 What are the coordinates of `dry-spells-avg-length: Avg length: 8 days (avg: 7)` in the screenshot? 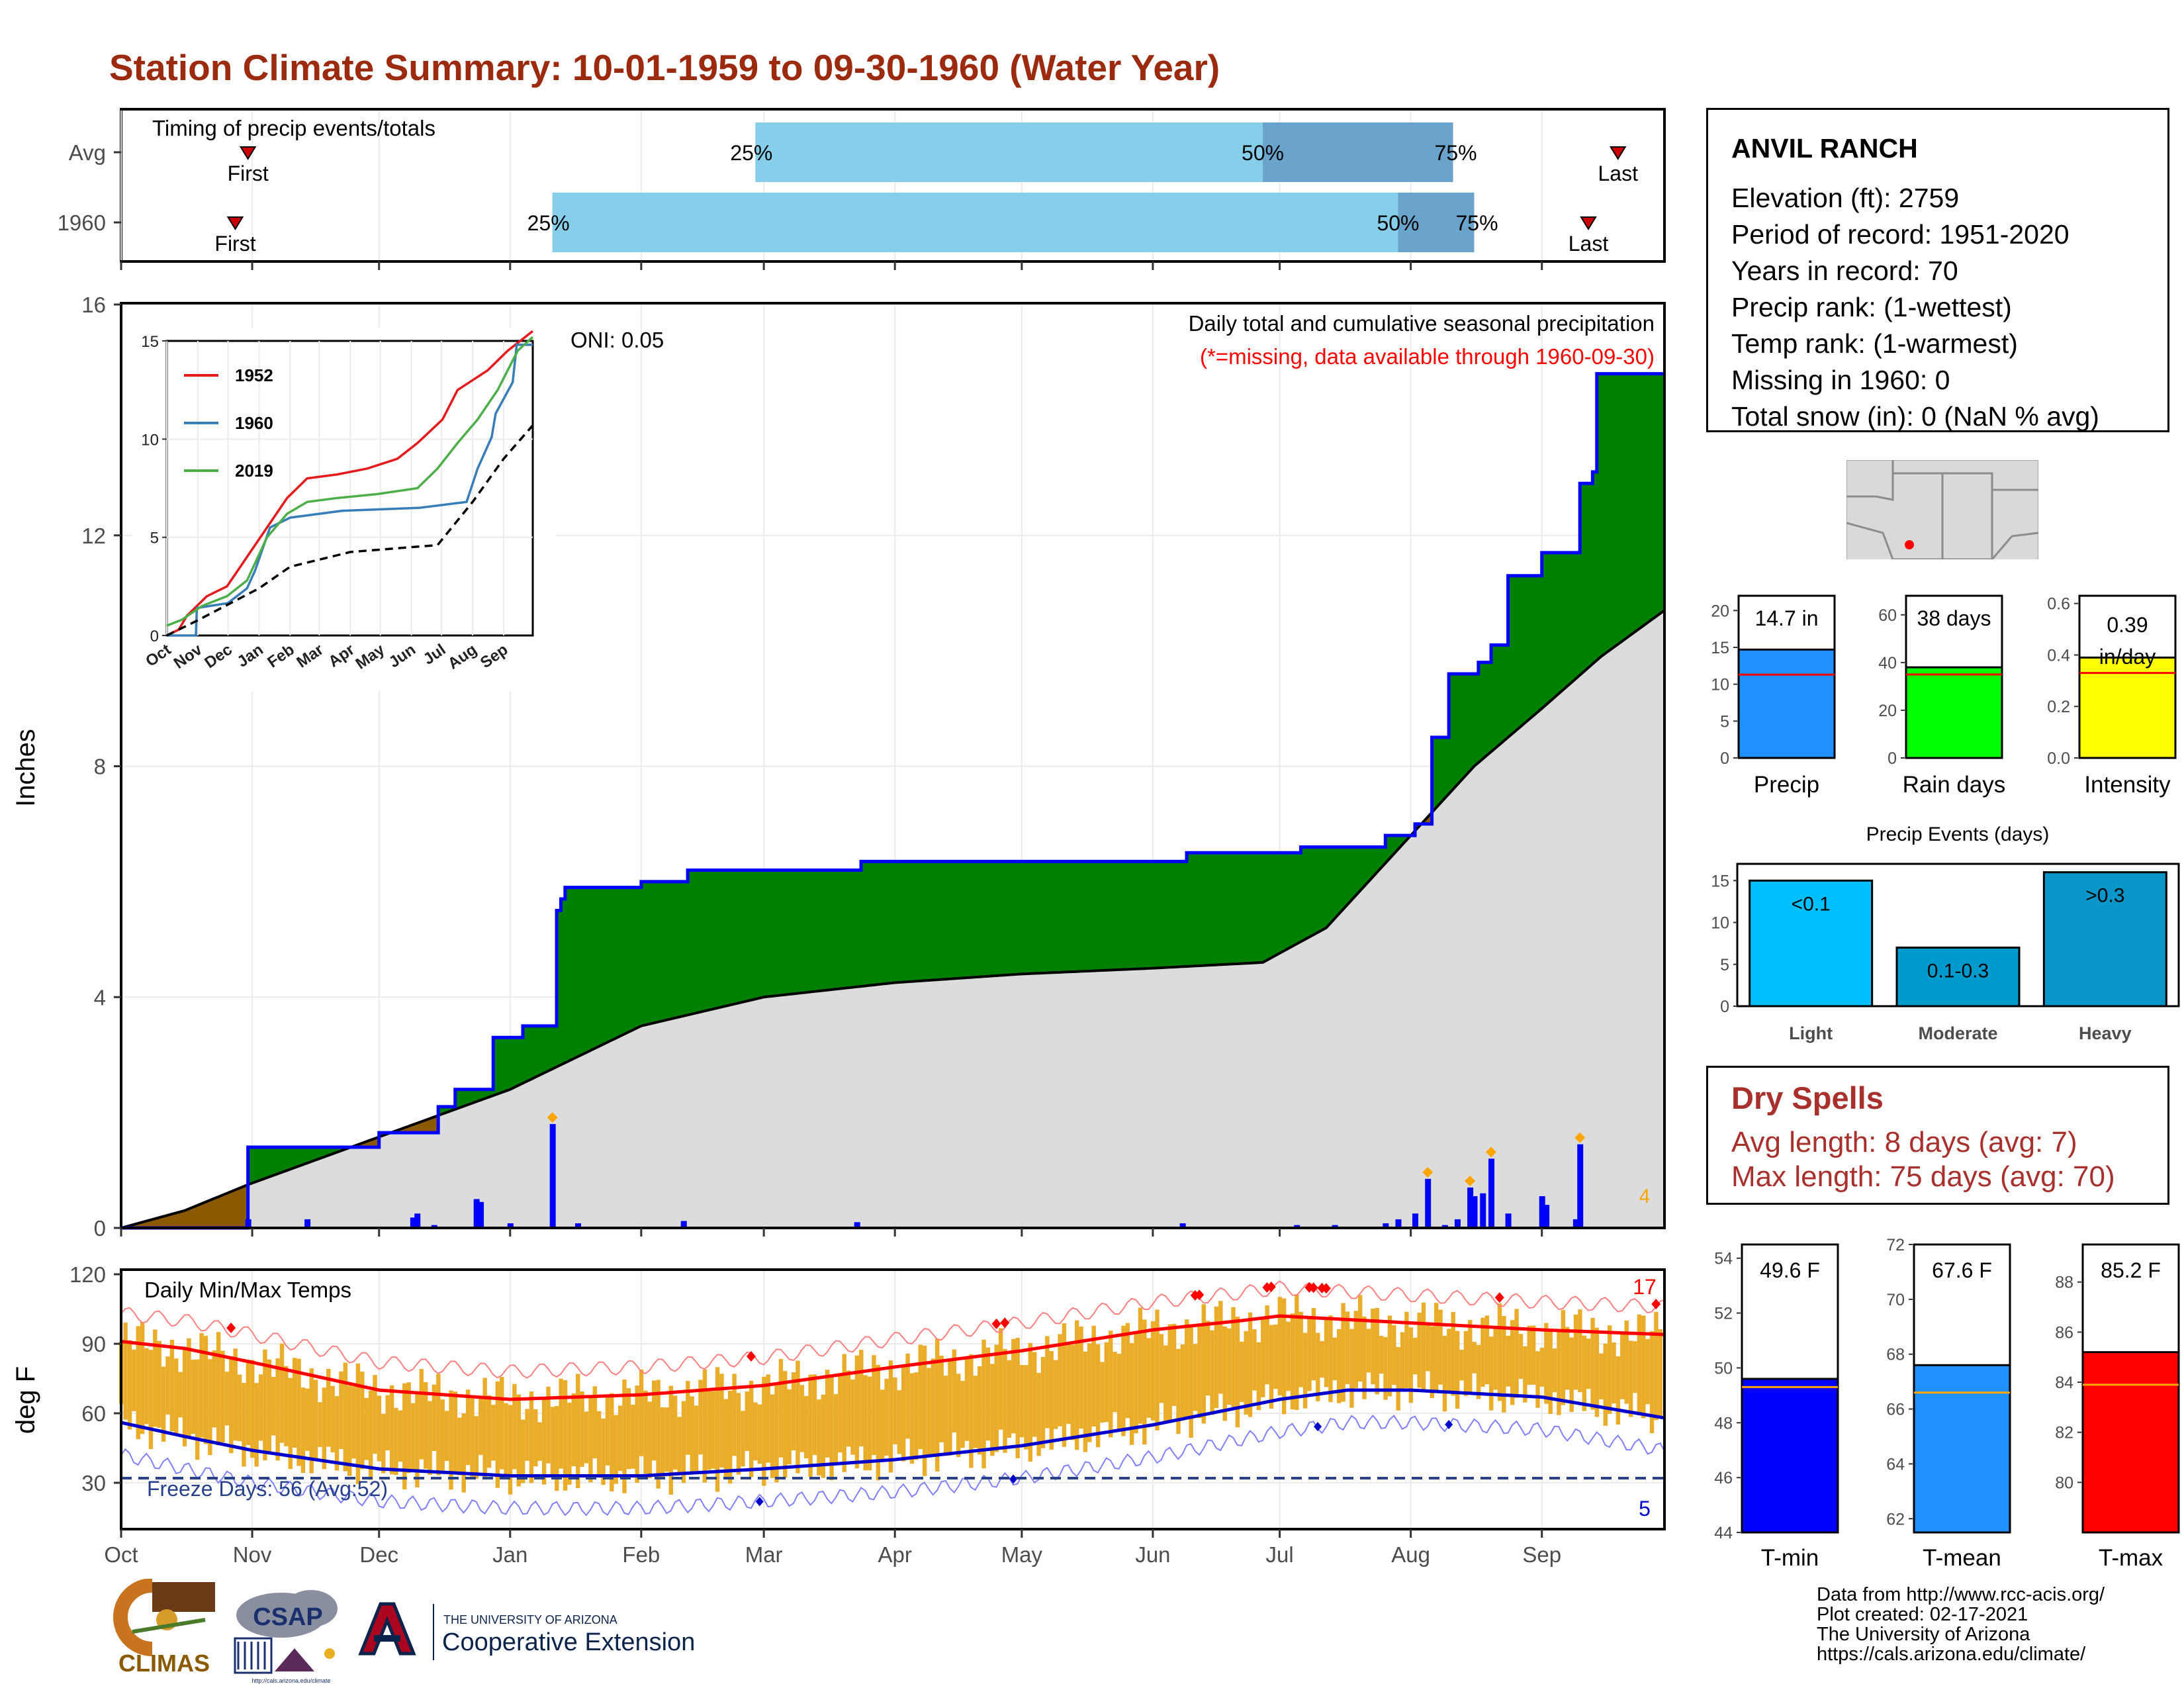 It's located at (1904, 1142).